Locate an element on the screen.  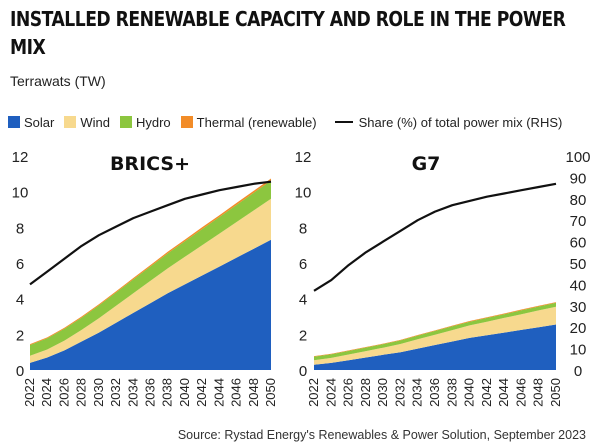
legend-item-hydro: Hydro is located at coordinates (145, 122).